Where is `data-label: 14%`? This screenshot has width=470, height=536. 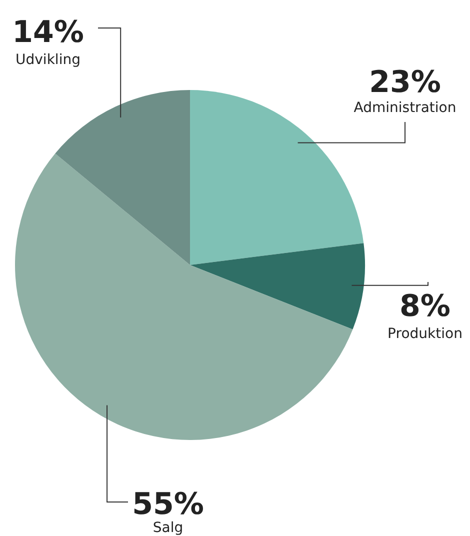 data-label: 14% is located at coordinates (48, 32).